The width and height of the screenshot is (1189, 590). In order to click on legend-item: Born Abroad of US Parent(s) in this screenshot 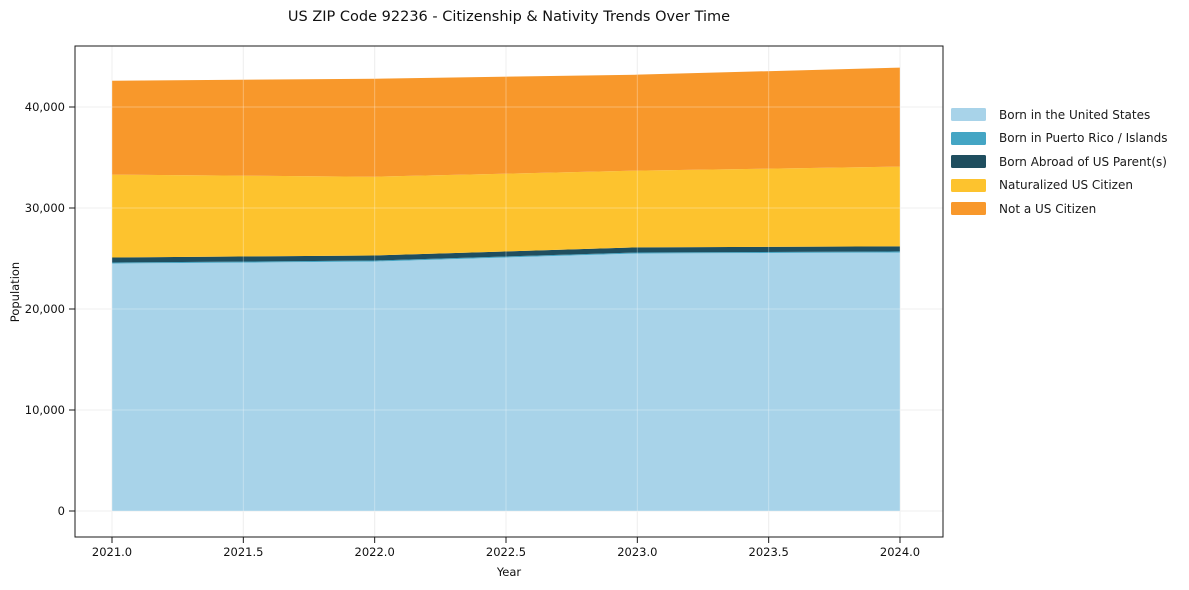, I will do `click(1059, 162)`.